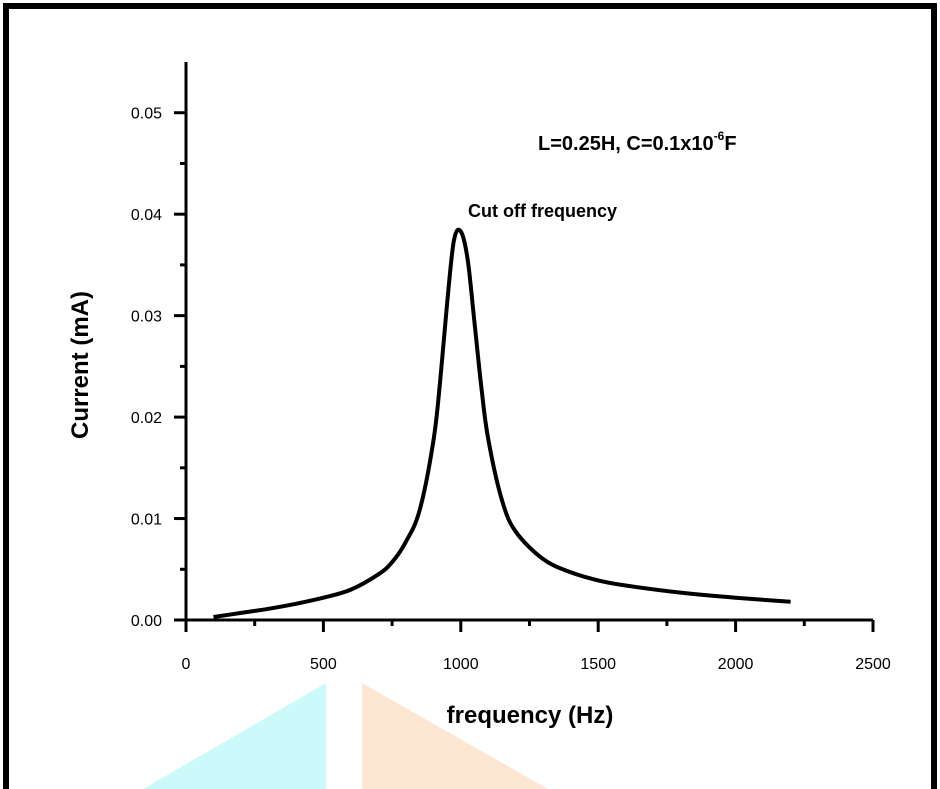 The image size is (940, 789). What do you see at coordinates (146, 114) in the screenshot?
I see `y-tick-label: 0.05` at bounding box center [146, 114].